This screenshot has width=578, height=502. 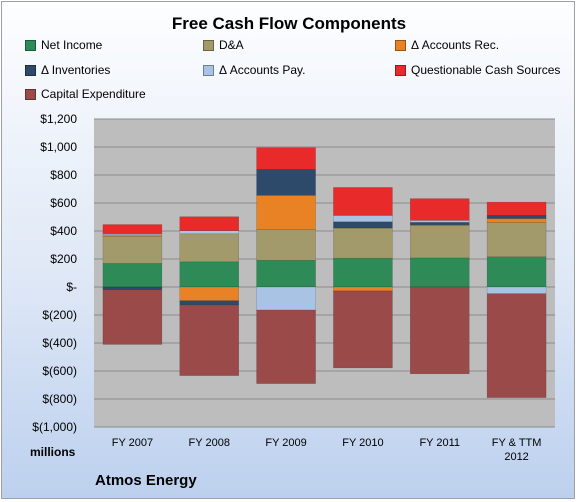 What do you see at coordinates (262, 70) in the screenshot?
I see `legend-label: Δ Accounts Pay.` at bounding box center [262, 70].